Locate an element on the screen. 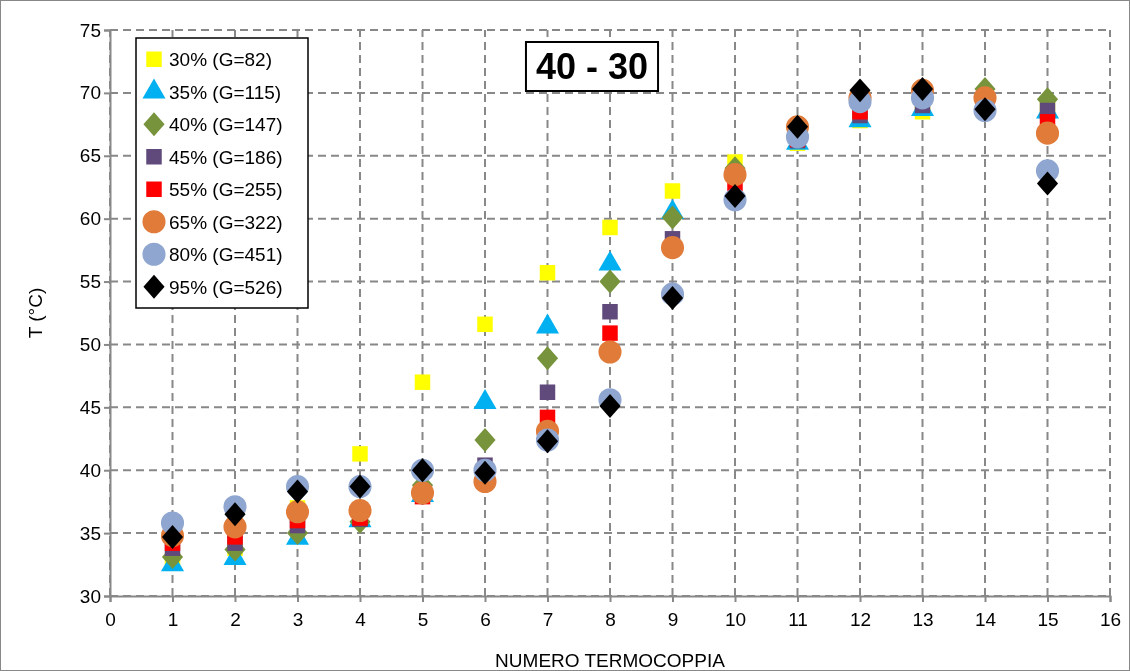  legend-label: 40% (G=147) is located at coordinates (226, 125).